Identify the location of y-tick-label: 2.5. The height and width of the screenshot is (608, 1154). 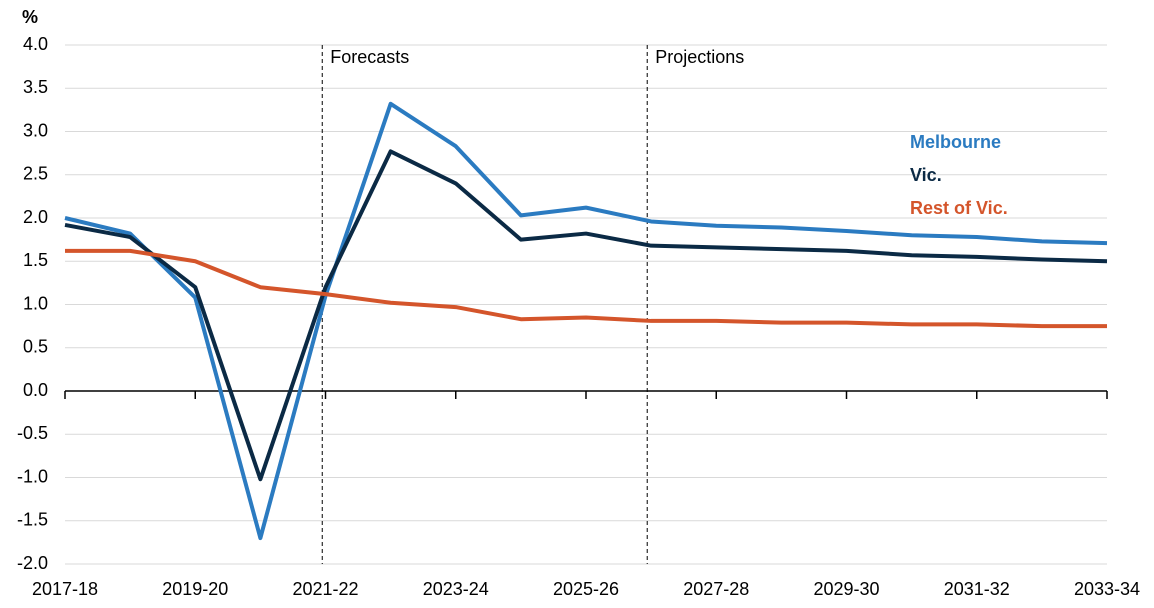
(35, 174).